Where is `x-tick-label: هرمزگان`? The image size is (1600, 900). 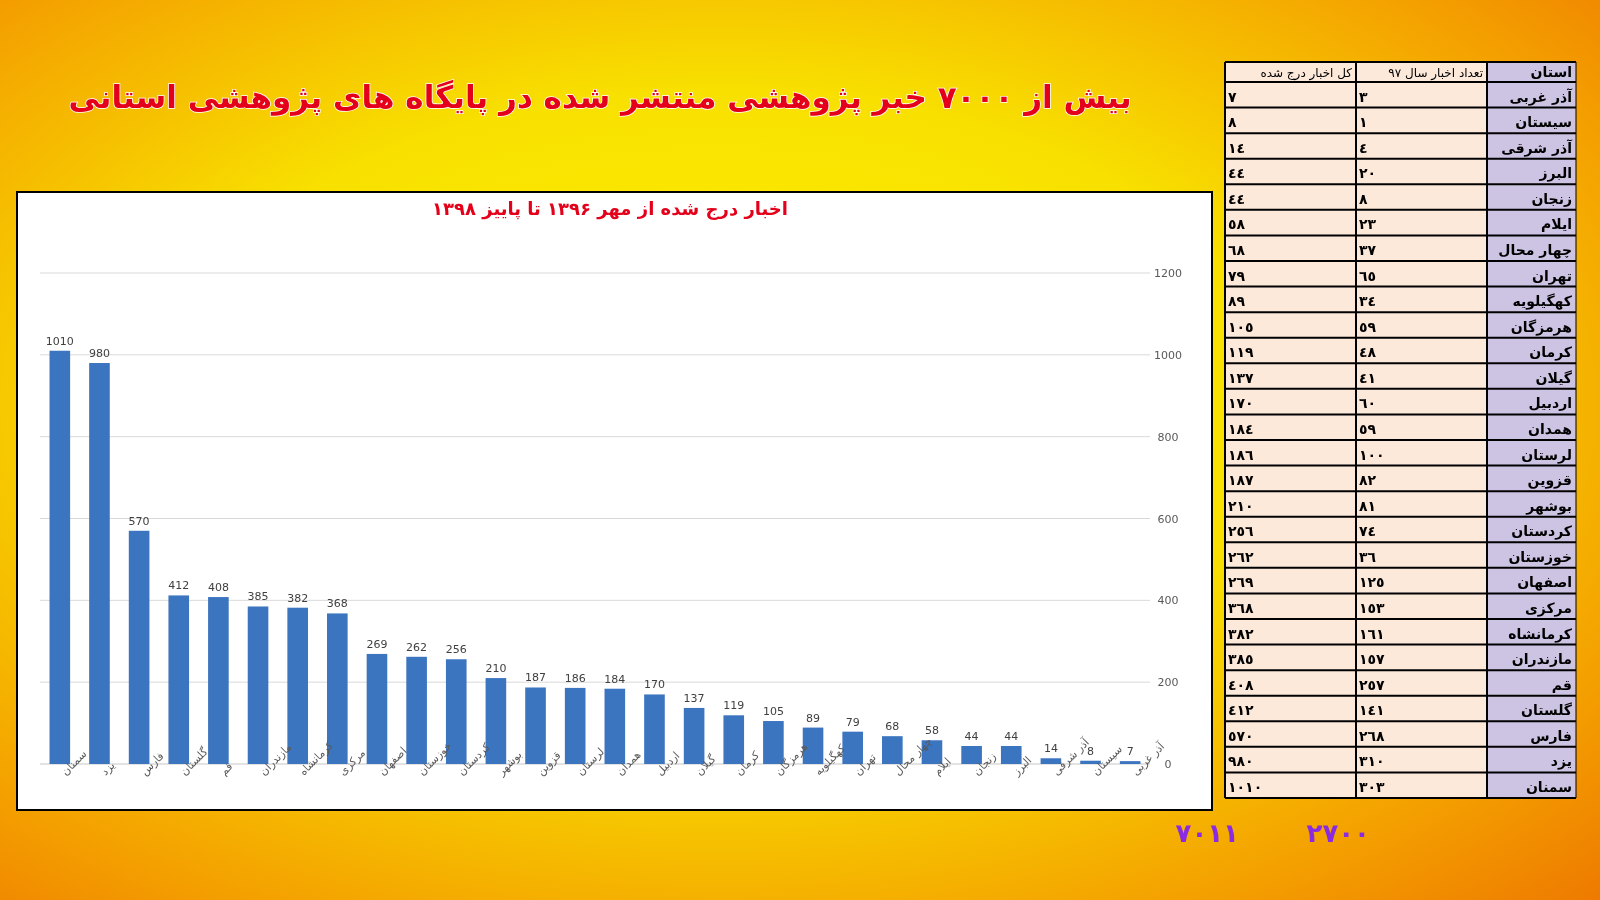
x-tick-label: هرمزگان is located at coordinates (791, 759).